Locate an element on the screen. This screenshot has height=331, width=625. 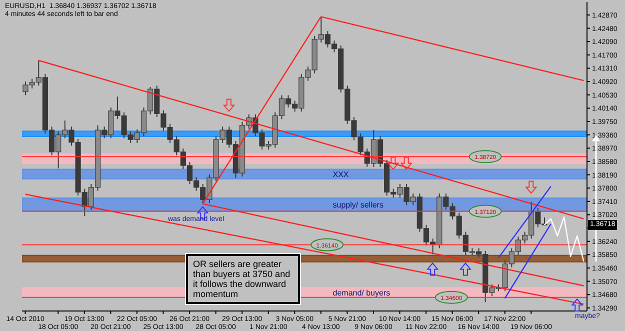
band-label: supply/ sellers is located at coordinates (358, 205).